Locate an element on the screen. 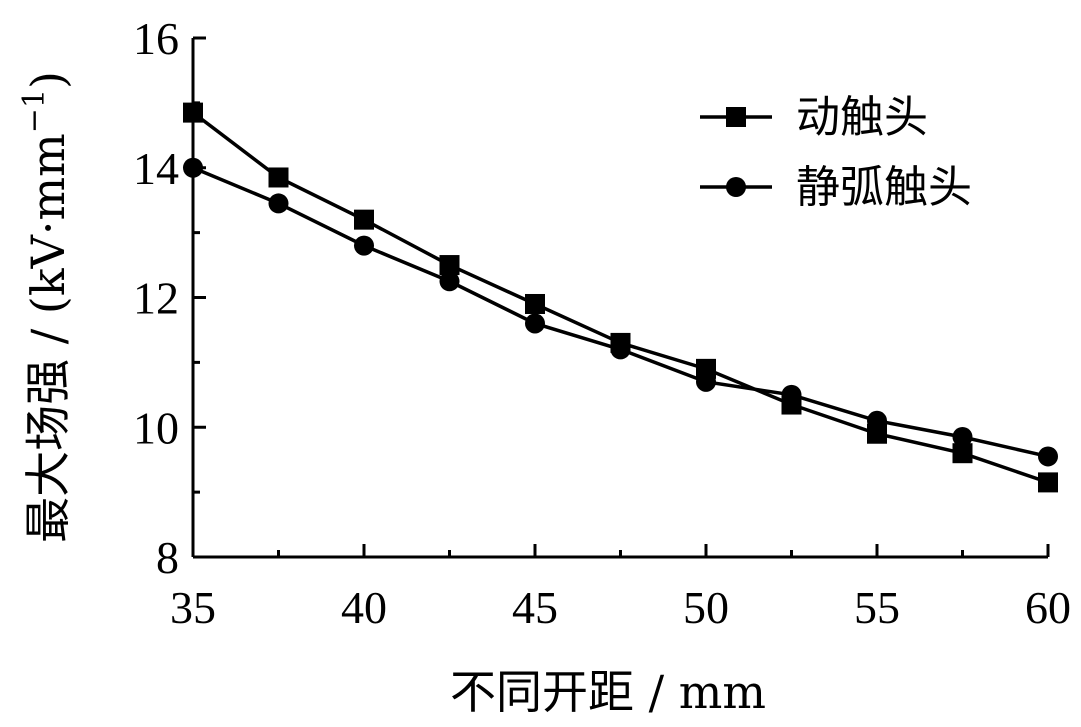  legend-item: 静弧触头 is located at coordinates (836, 187).